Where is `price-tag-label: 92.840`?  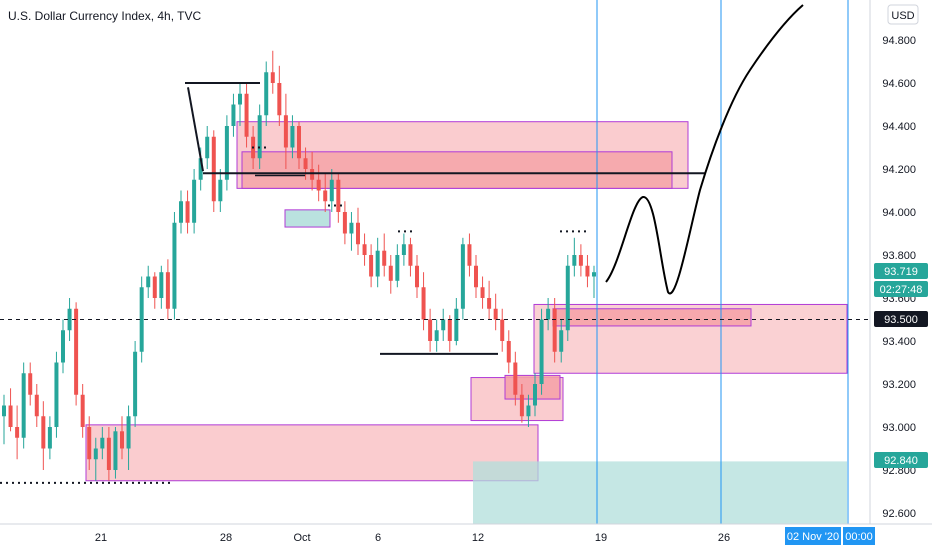
price-tag-label: 92.840 is located at coordinates (901, 461).